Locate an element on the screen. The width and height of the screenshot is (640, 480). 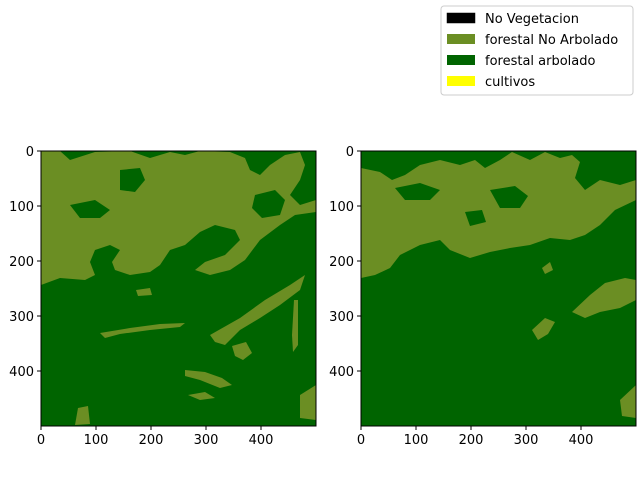
legend-entry: forestal arbolado is located at coordinates (521, 61).